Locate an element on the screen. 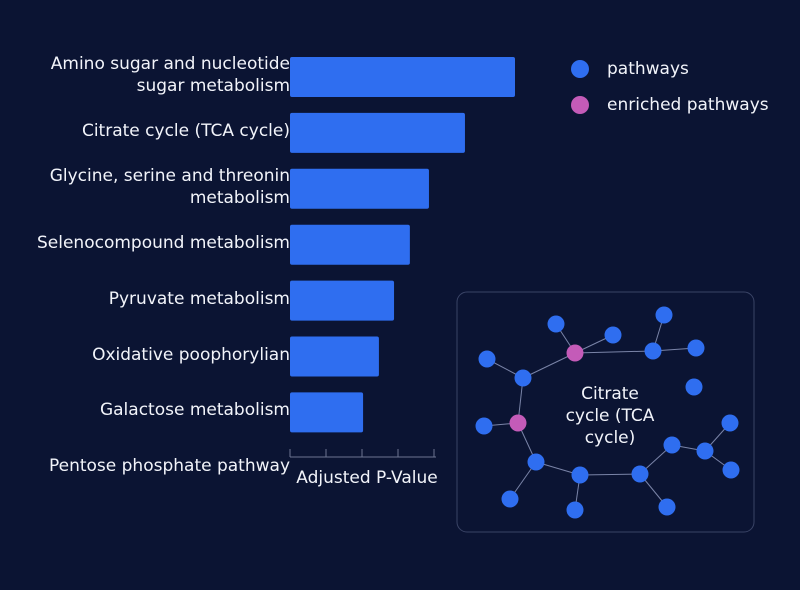 This screenshot has height=590, width=800. y-tick-label: Pyruvate metabolism is located at coordinates (199, 298).